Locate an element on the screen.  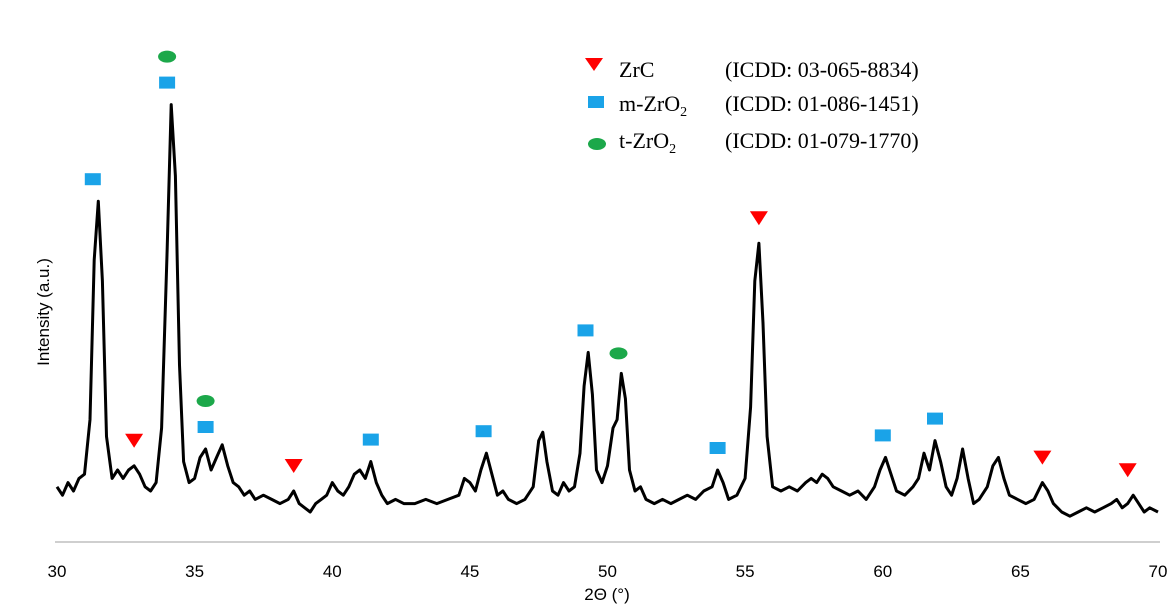
x-tick-label-65: 65 is located at coordinates (1020, 571).